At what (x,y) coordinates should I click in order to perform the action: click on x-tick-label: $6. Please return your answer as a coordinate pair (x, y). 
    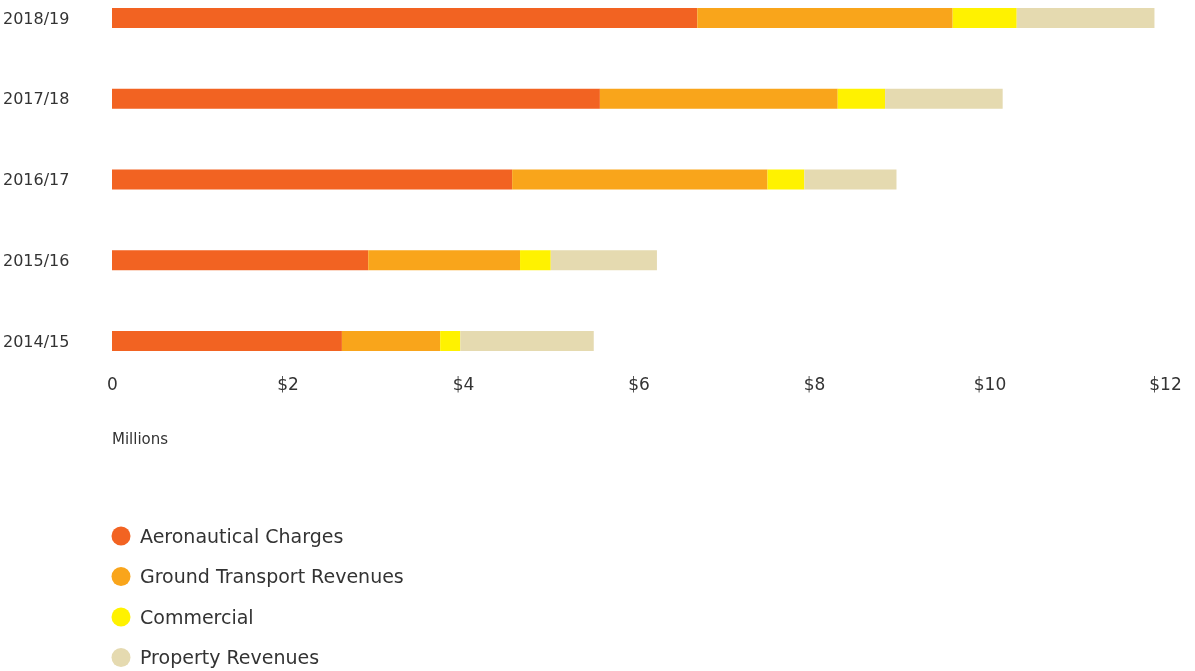
    Looking at the image, I should click on (639, 383).